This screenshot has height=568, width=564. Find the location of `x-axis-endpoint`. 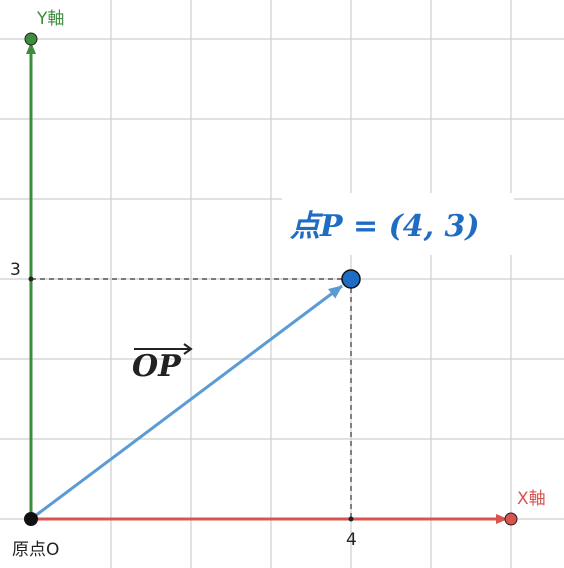

x-axis-endpoint is located at coordinates (511, 519).